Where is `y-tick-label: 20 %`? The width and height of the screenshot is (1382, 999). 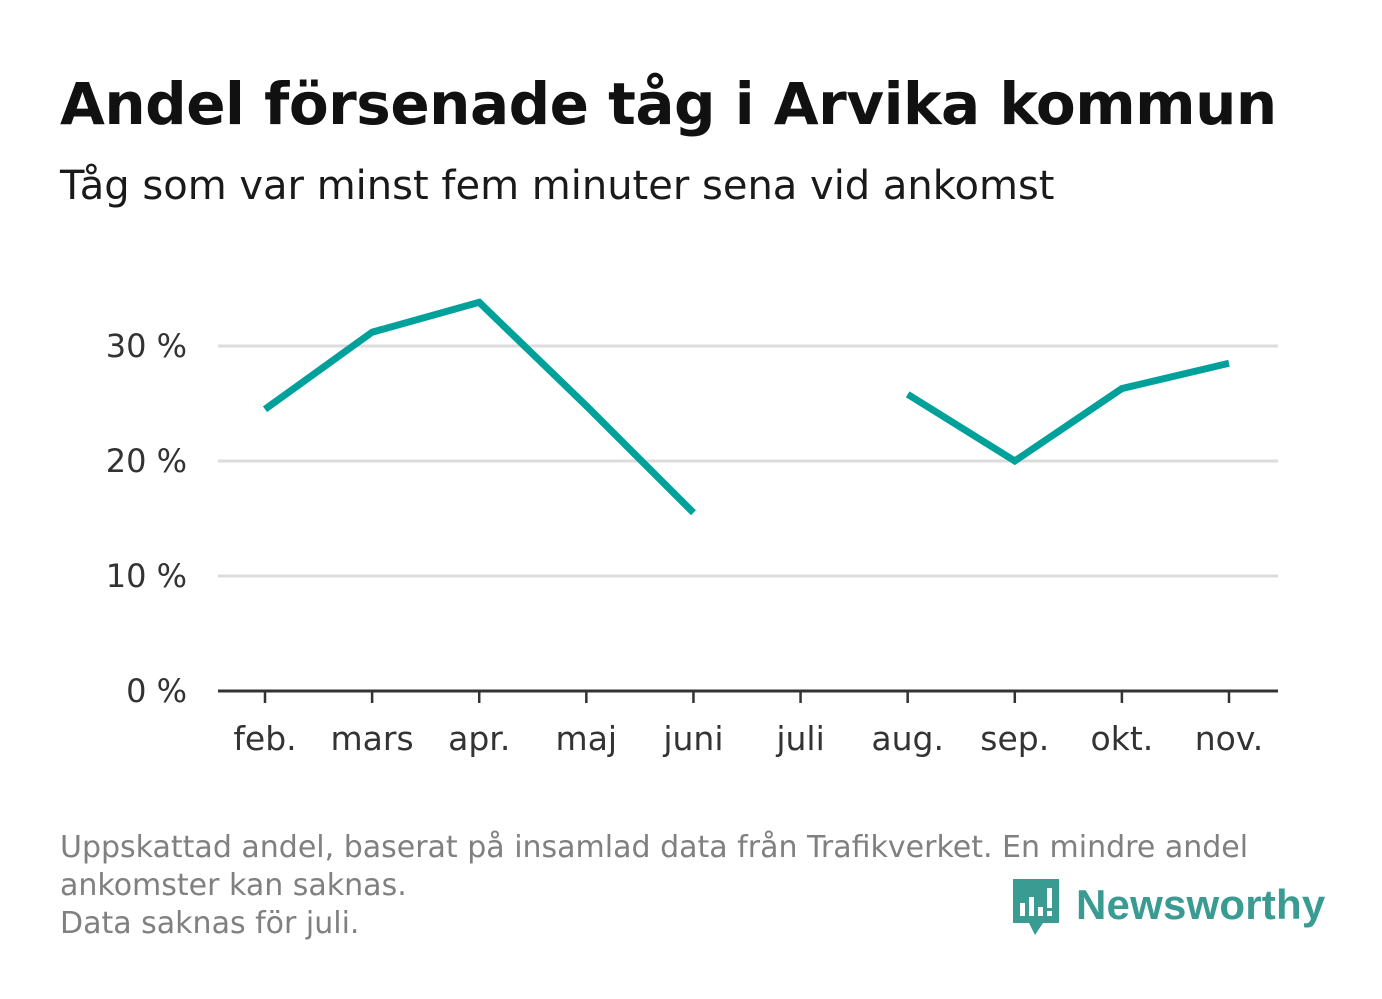 y-tick-label: 20 % is located at coordinates (146, 461).